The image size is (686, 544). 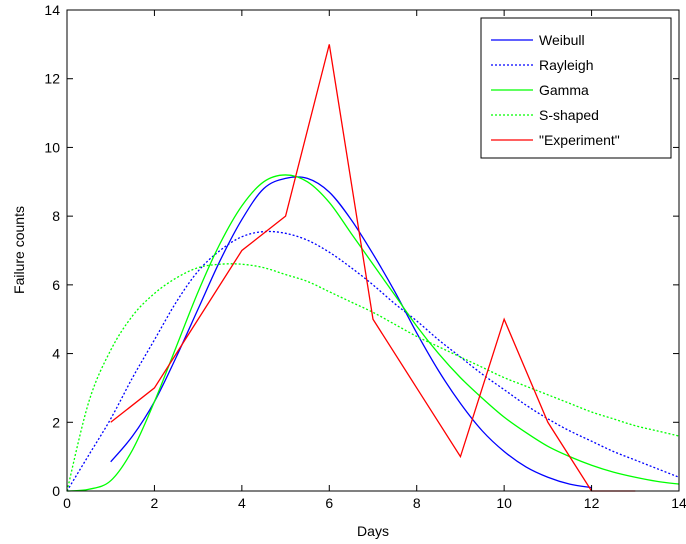 I want to click on x-tick-label: 14, so click(x=678, y=503).